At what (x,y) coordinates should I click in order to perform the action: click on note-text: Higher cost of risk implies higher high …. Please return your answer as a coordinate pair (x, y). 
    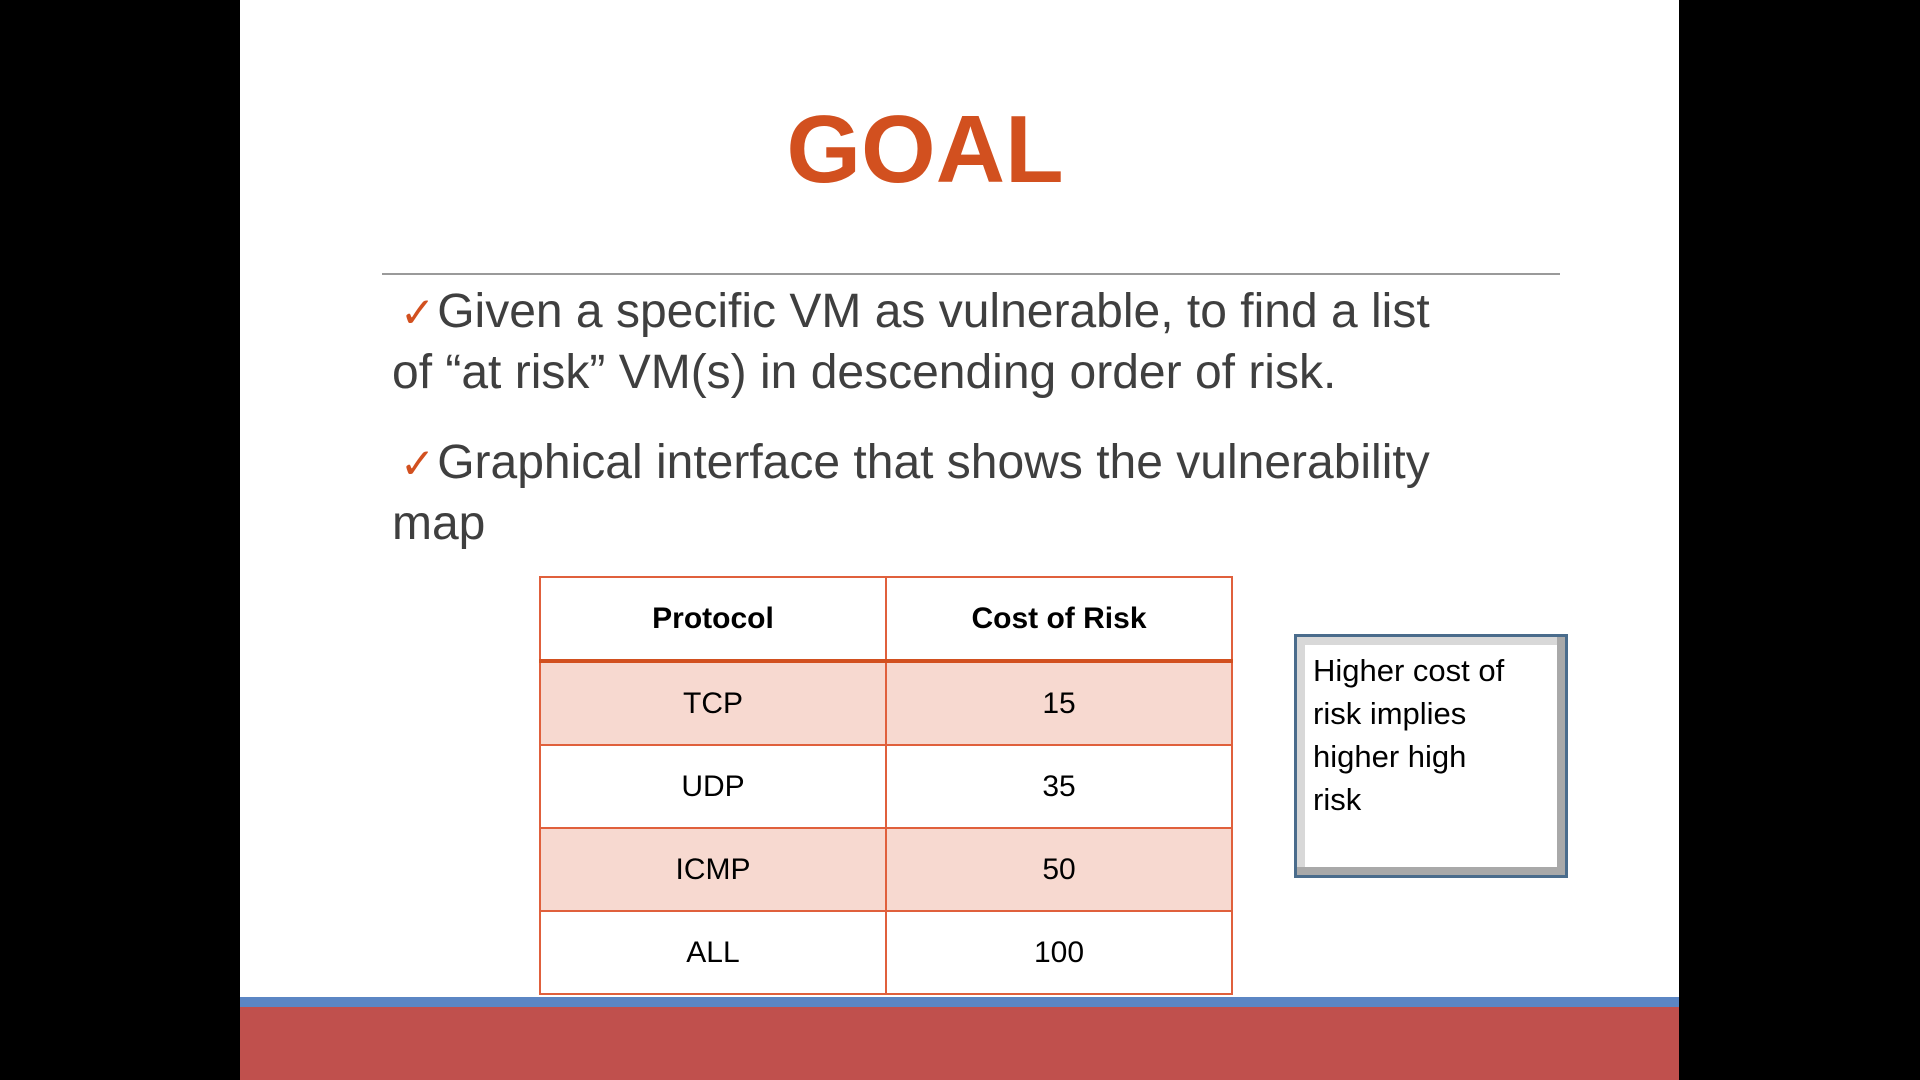
    Looking at the image, I should click on (1432, 735).